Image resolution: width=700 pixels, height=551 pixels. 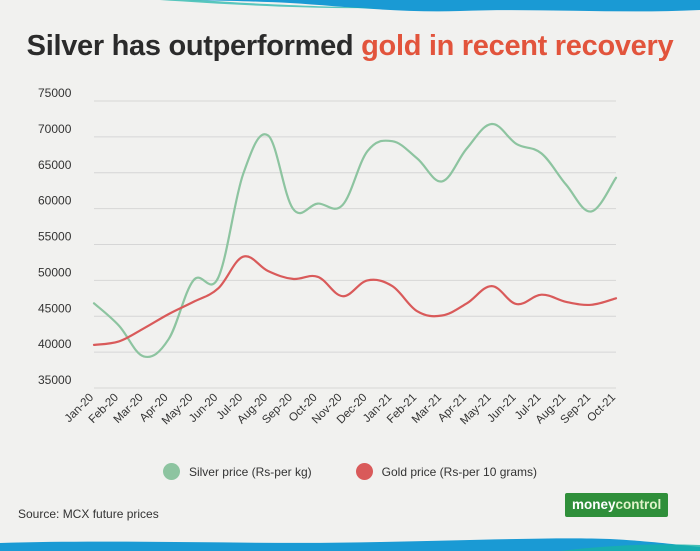 What do you see at coordinates (55, 380) in the screenshot?
I see `y-tick-label: 35000` at bounding box center [55, 380].